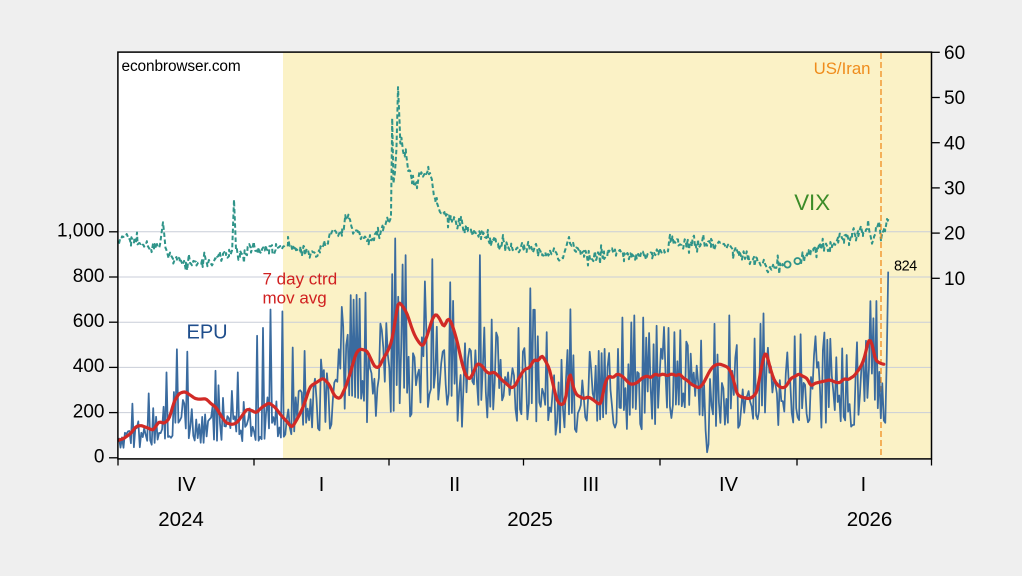 This screenshot has width=1022, height=576. Describe the element at coordinates (207, 333) in the screenshot. I see `svg-text: EPU` at that location.